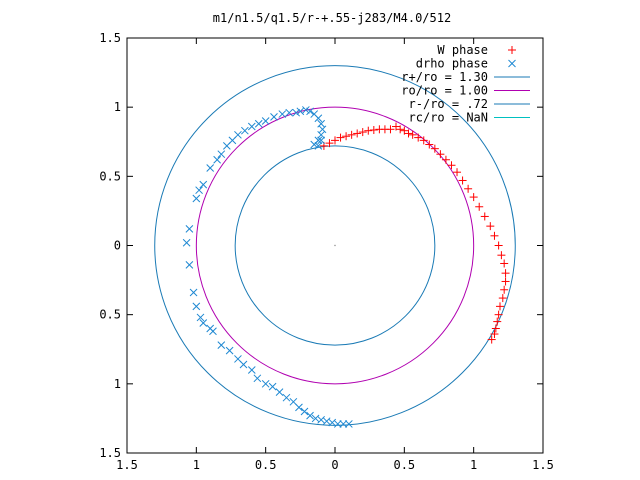 This screenshot has width=640, height=480. I want to click on origin-dot, so click(335, 245).